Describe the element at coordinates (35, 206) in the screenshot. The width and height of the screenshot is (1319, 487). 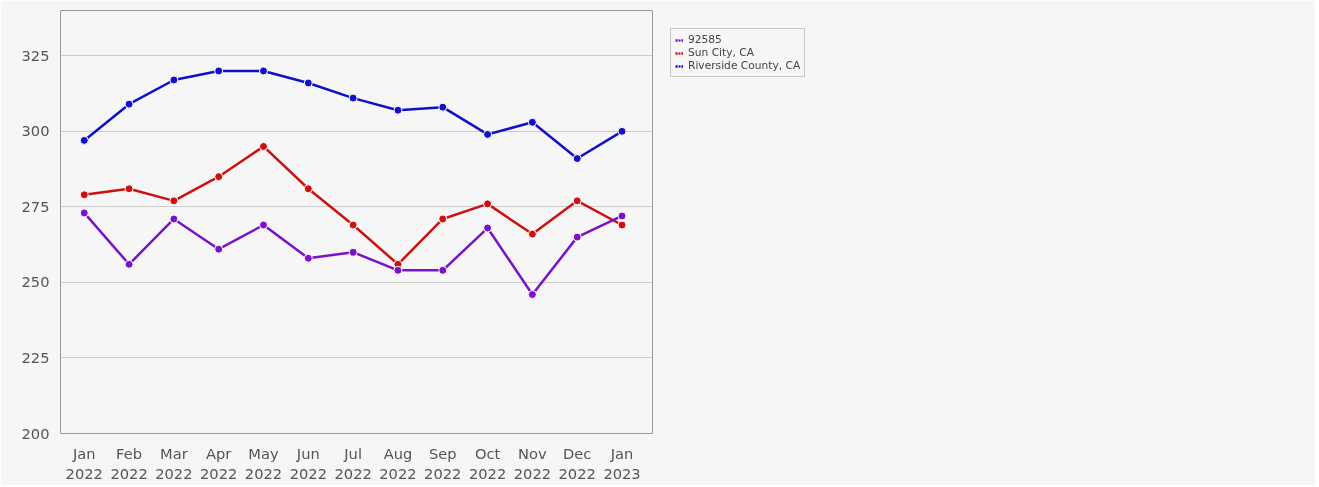
I see `y-tick-label: 275` at that location.